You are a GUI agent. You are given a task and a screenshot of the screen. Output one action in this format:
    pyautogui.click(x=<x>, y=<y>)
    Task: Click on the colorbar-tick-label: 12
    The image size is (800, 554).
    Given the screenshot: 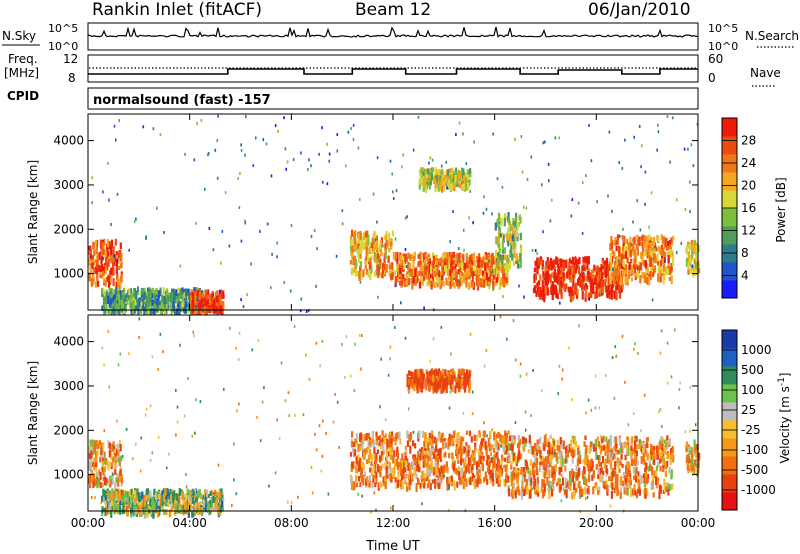 What is the action you would take?
    pyautogui.click(x=748, y=231)
    